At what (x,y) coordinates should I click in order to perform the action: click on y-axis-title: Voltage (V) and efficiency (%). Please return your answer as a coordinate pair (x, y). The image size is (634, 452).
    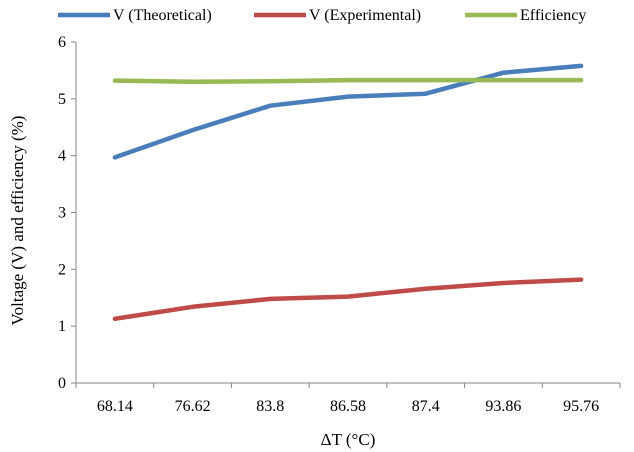
    Looking at the image, I should click on (17, 221).